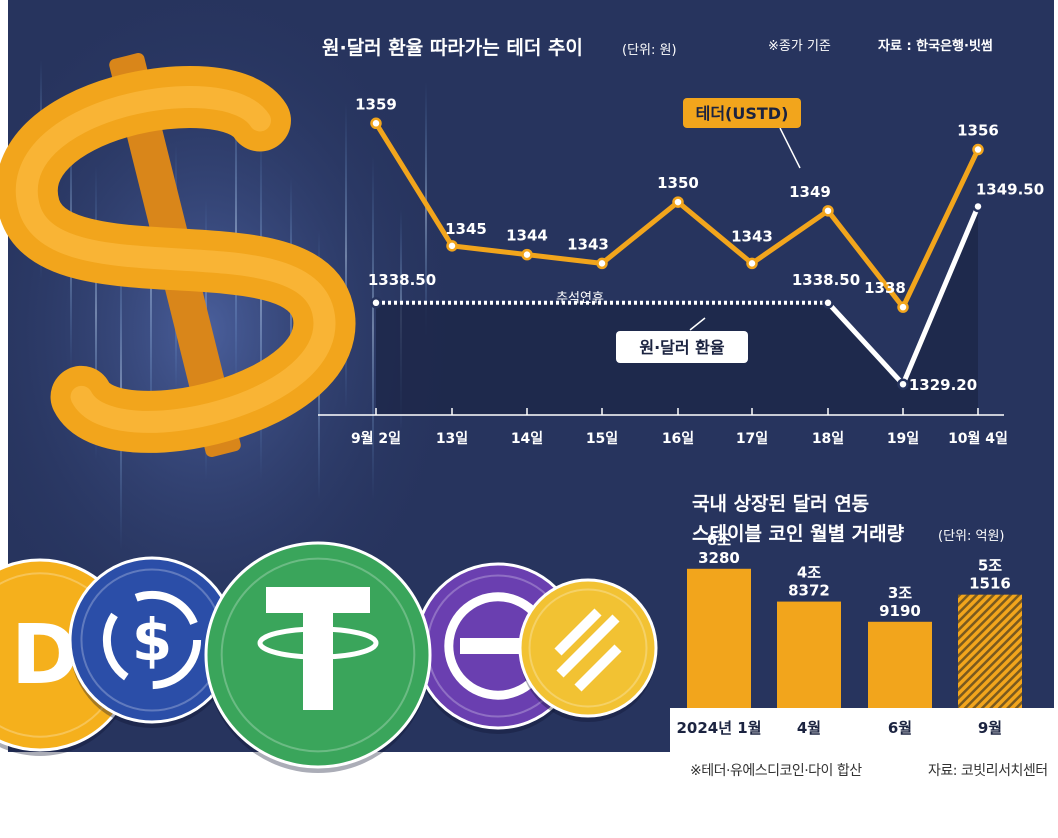  What do you see at coordinates (580, 298) in the screenshot?
I see `holiday-label: 추석연휴` at bounding box center [580, 298].